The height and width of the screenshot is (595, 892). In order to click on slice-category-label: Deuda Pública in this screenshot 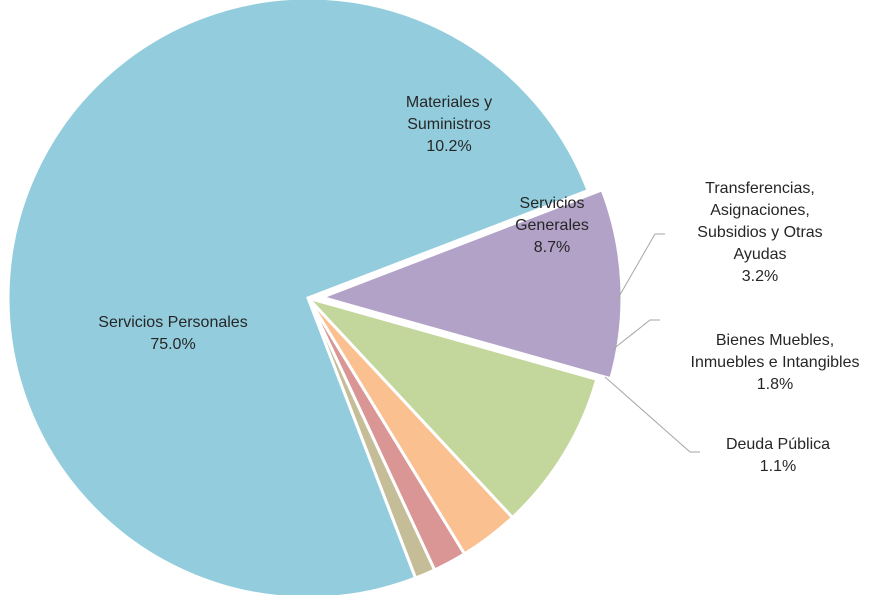, I will do `click(778, 444)`.